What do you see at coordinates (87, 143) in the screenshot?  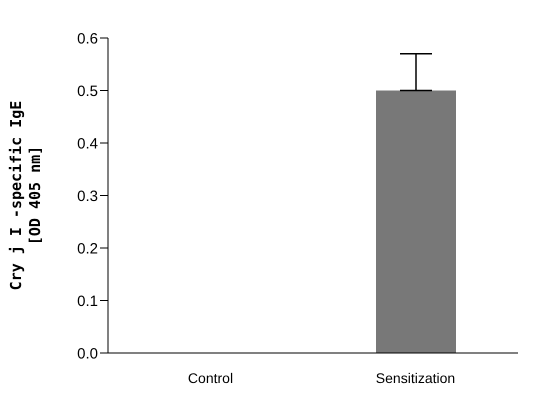 I see `y-tick-label: 0.4` at bounding box center [87, 143].